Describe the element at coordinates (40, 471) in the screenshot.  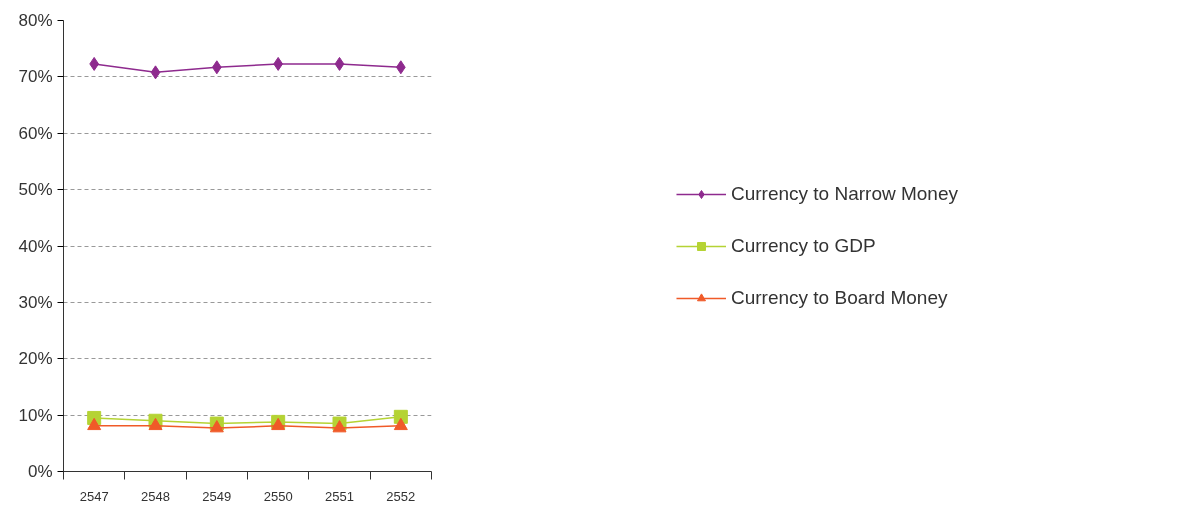
I see `y-tick-label: 0%` at that location.